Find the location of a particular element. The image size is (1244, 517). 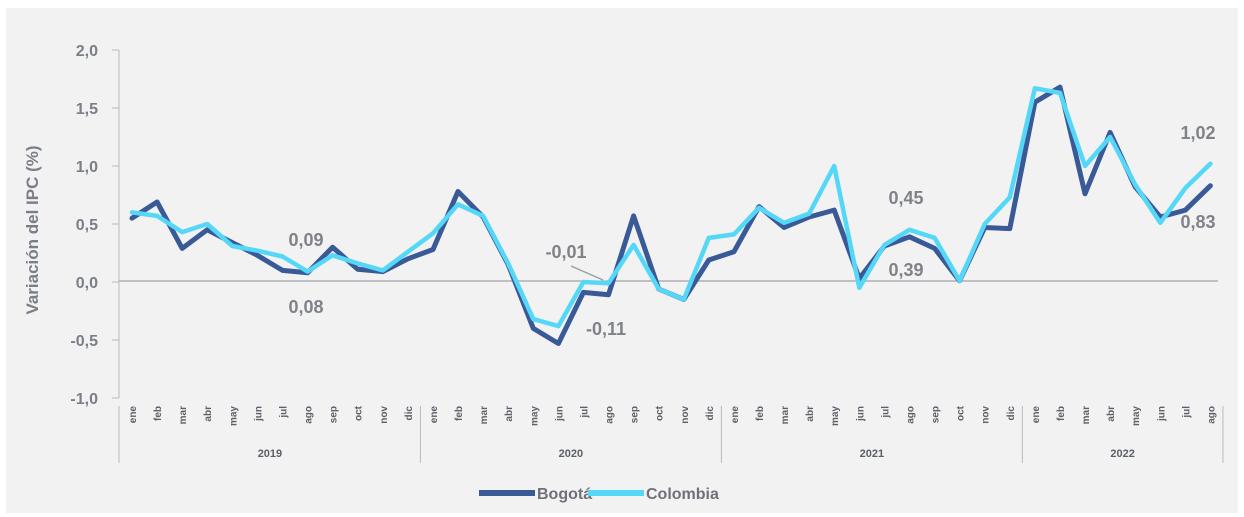

y-tick-label: 2,0 is located at coordinates (87, 51).